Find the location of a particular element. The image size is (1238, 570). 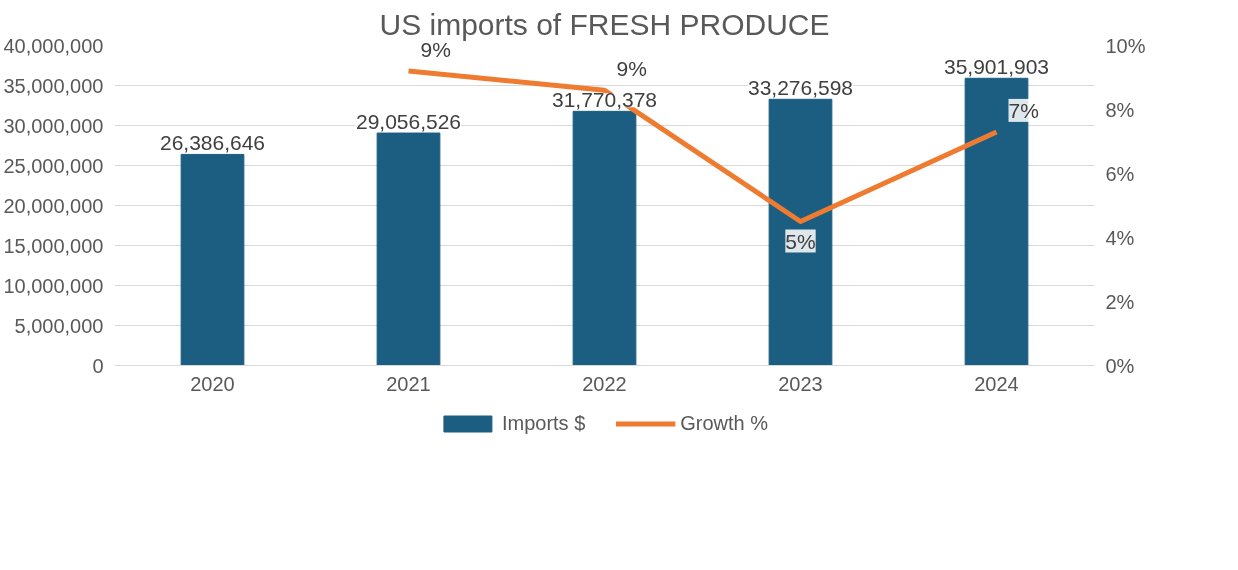

y2-tick-label: 6% is located at coordinates (1120, 173).